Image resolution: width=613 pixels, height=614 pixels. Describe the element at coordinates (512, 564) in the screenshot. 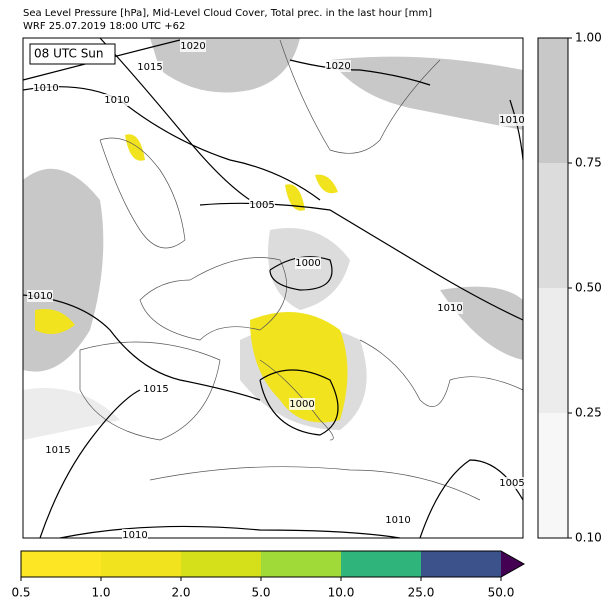

I see `colorbar-extension` at that location.